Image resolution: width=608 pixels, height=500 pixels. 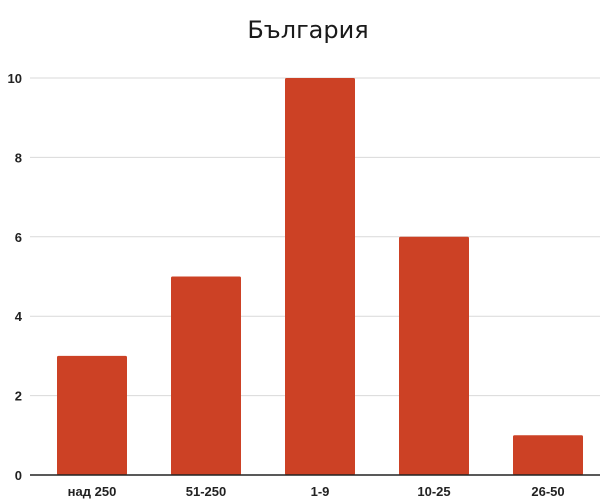 What do you see at coordinates (433, 491) in the screenshot?
I see `x-tick-label: 10-25` at bounding box center [433, 491].